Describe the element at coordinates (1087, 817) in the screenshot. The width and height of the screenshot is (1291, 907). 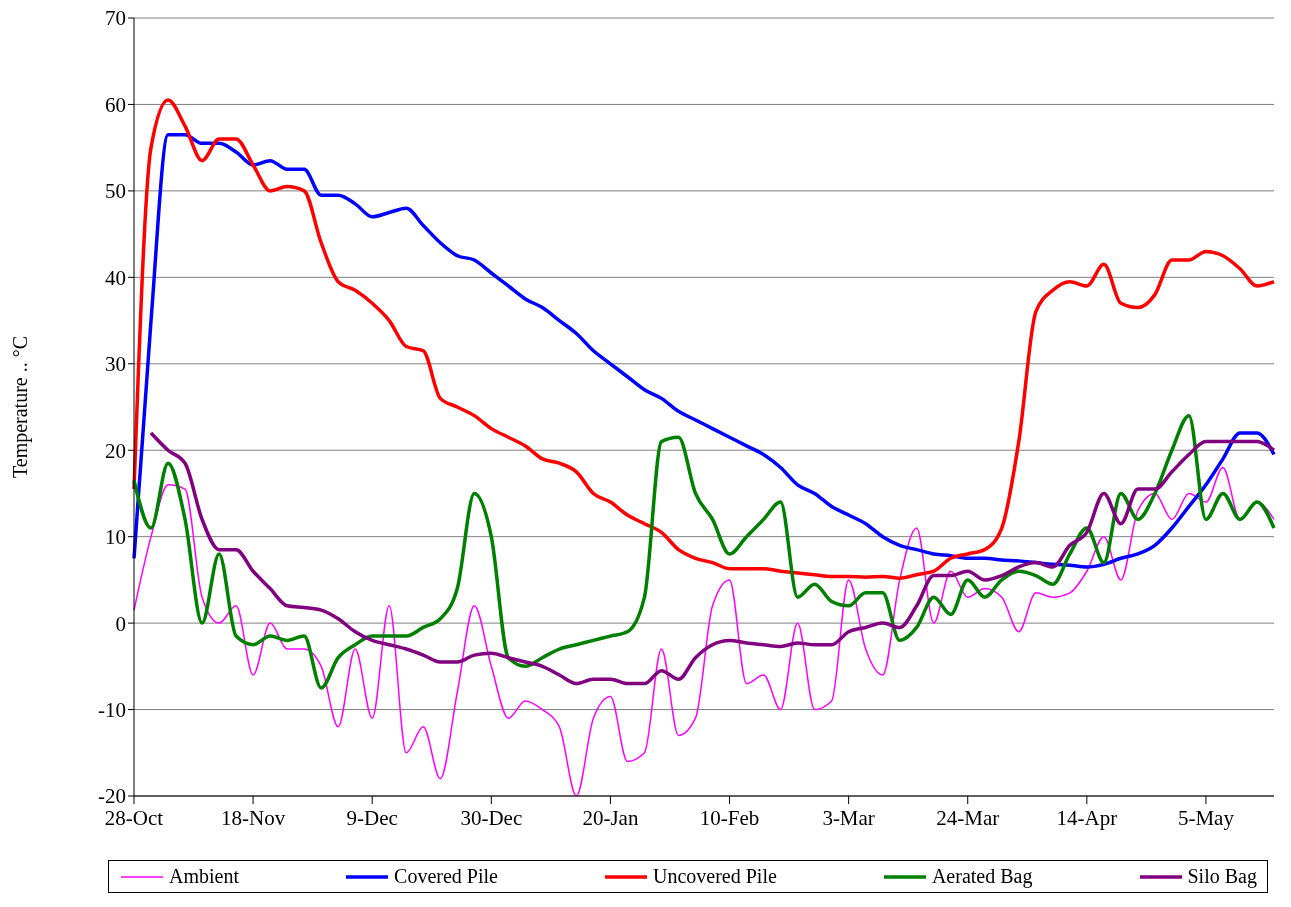
I see `x-tick-label: 14-Apr` at that location.